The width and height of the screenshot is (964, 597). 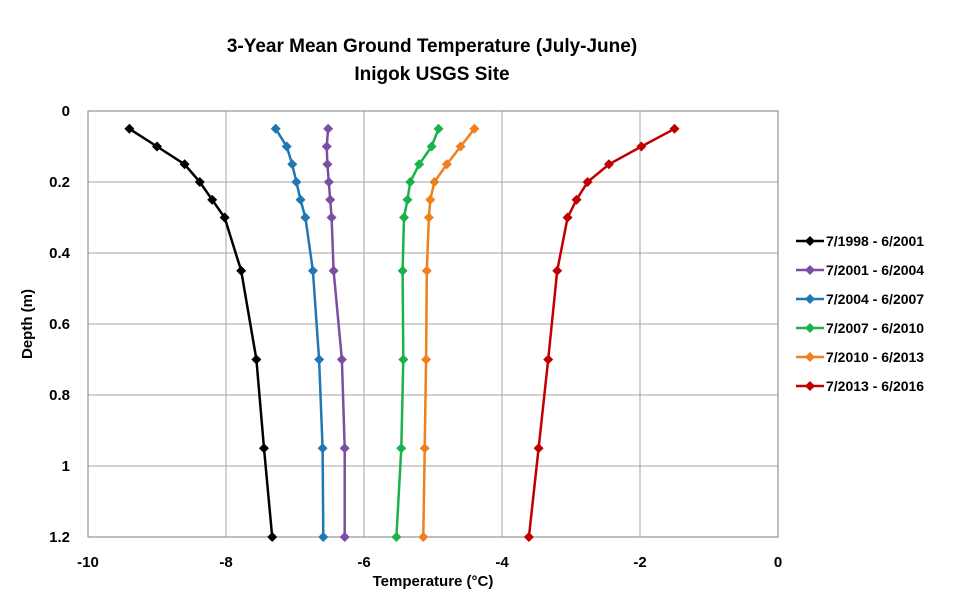 I want to click on legend-item: 7/1998 - 6/2001, so click(x=860, y=241).